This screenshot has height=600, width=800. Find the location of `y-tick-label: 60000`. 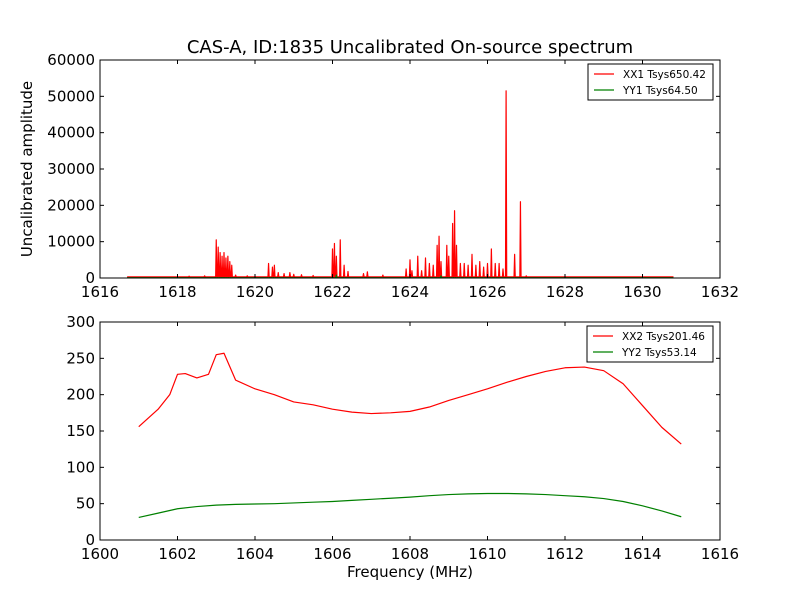

y-tick-label: 60000 is located at coordinates (71, 60).